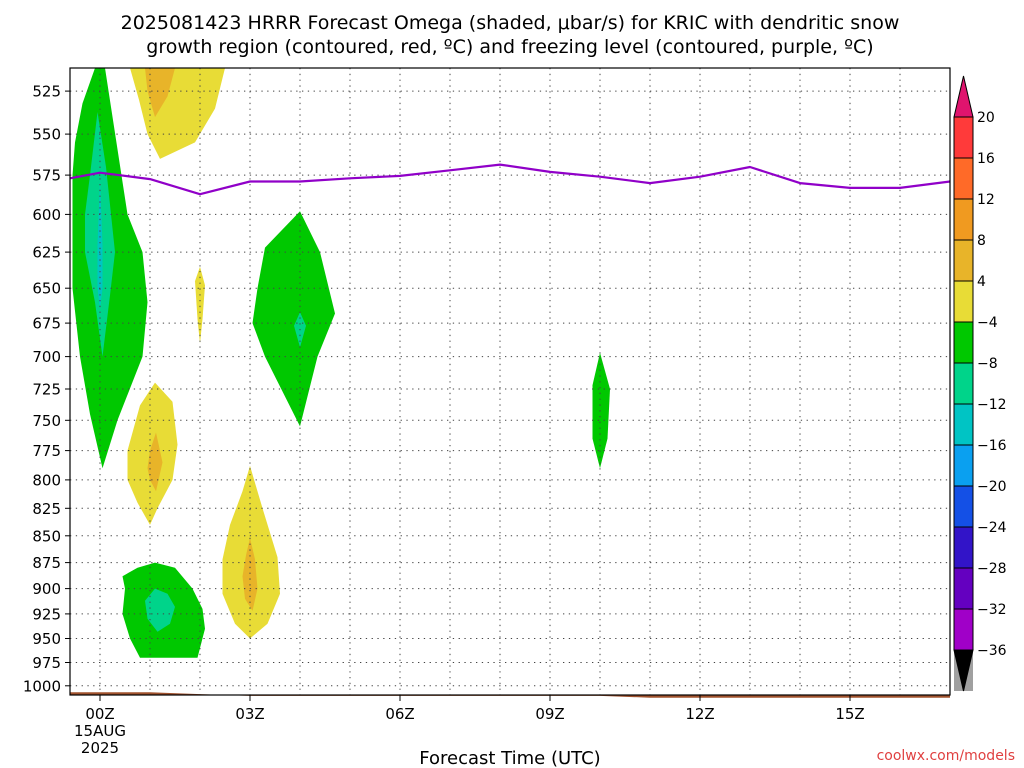 Image resolution: width=1024 pixels, height=768 pixels. What do you see at coordinates (100, 731) in the screenshot?
I see `x-tick-label: 15AUG` at bounding box center [100, 731].